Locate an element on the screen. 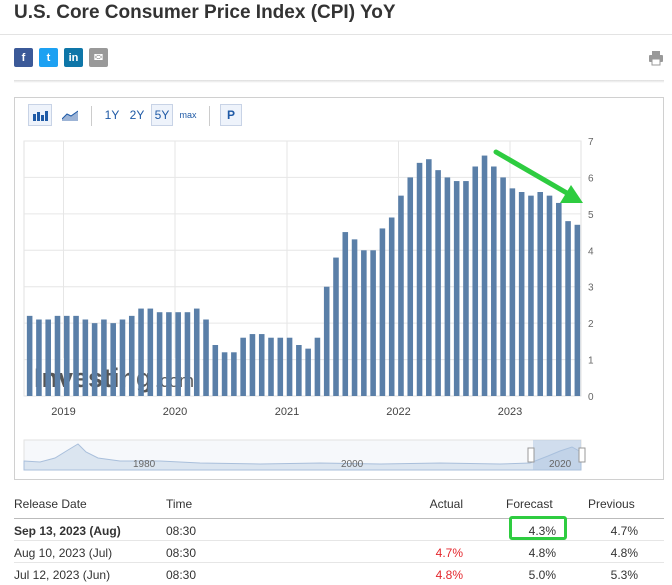 The height and width of the screenshot is (585, 672). range-5y-button: 5Y is located at coordinates (162, 115).